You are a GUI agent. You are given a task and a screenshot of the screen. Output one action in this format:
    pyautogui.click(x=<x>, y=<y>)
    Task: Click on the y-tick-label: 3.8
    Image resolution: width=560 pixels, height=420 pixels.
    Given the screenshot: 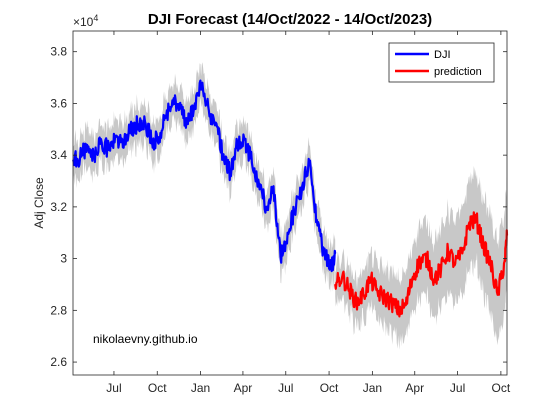 What is the action you would take?
    pyautogui.click(x=58, y=52)
    